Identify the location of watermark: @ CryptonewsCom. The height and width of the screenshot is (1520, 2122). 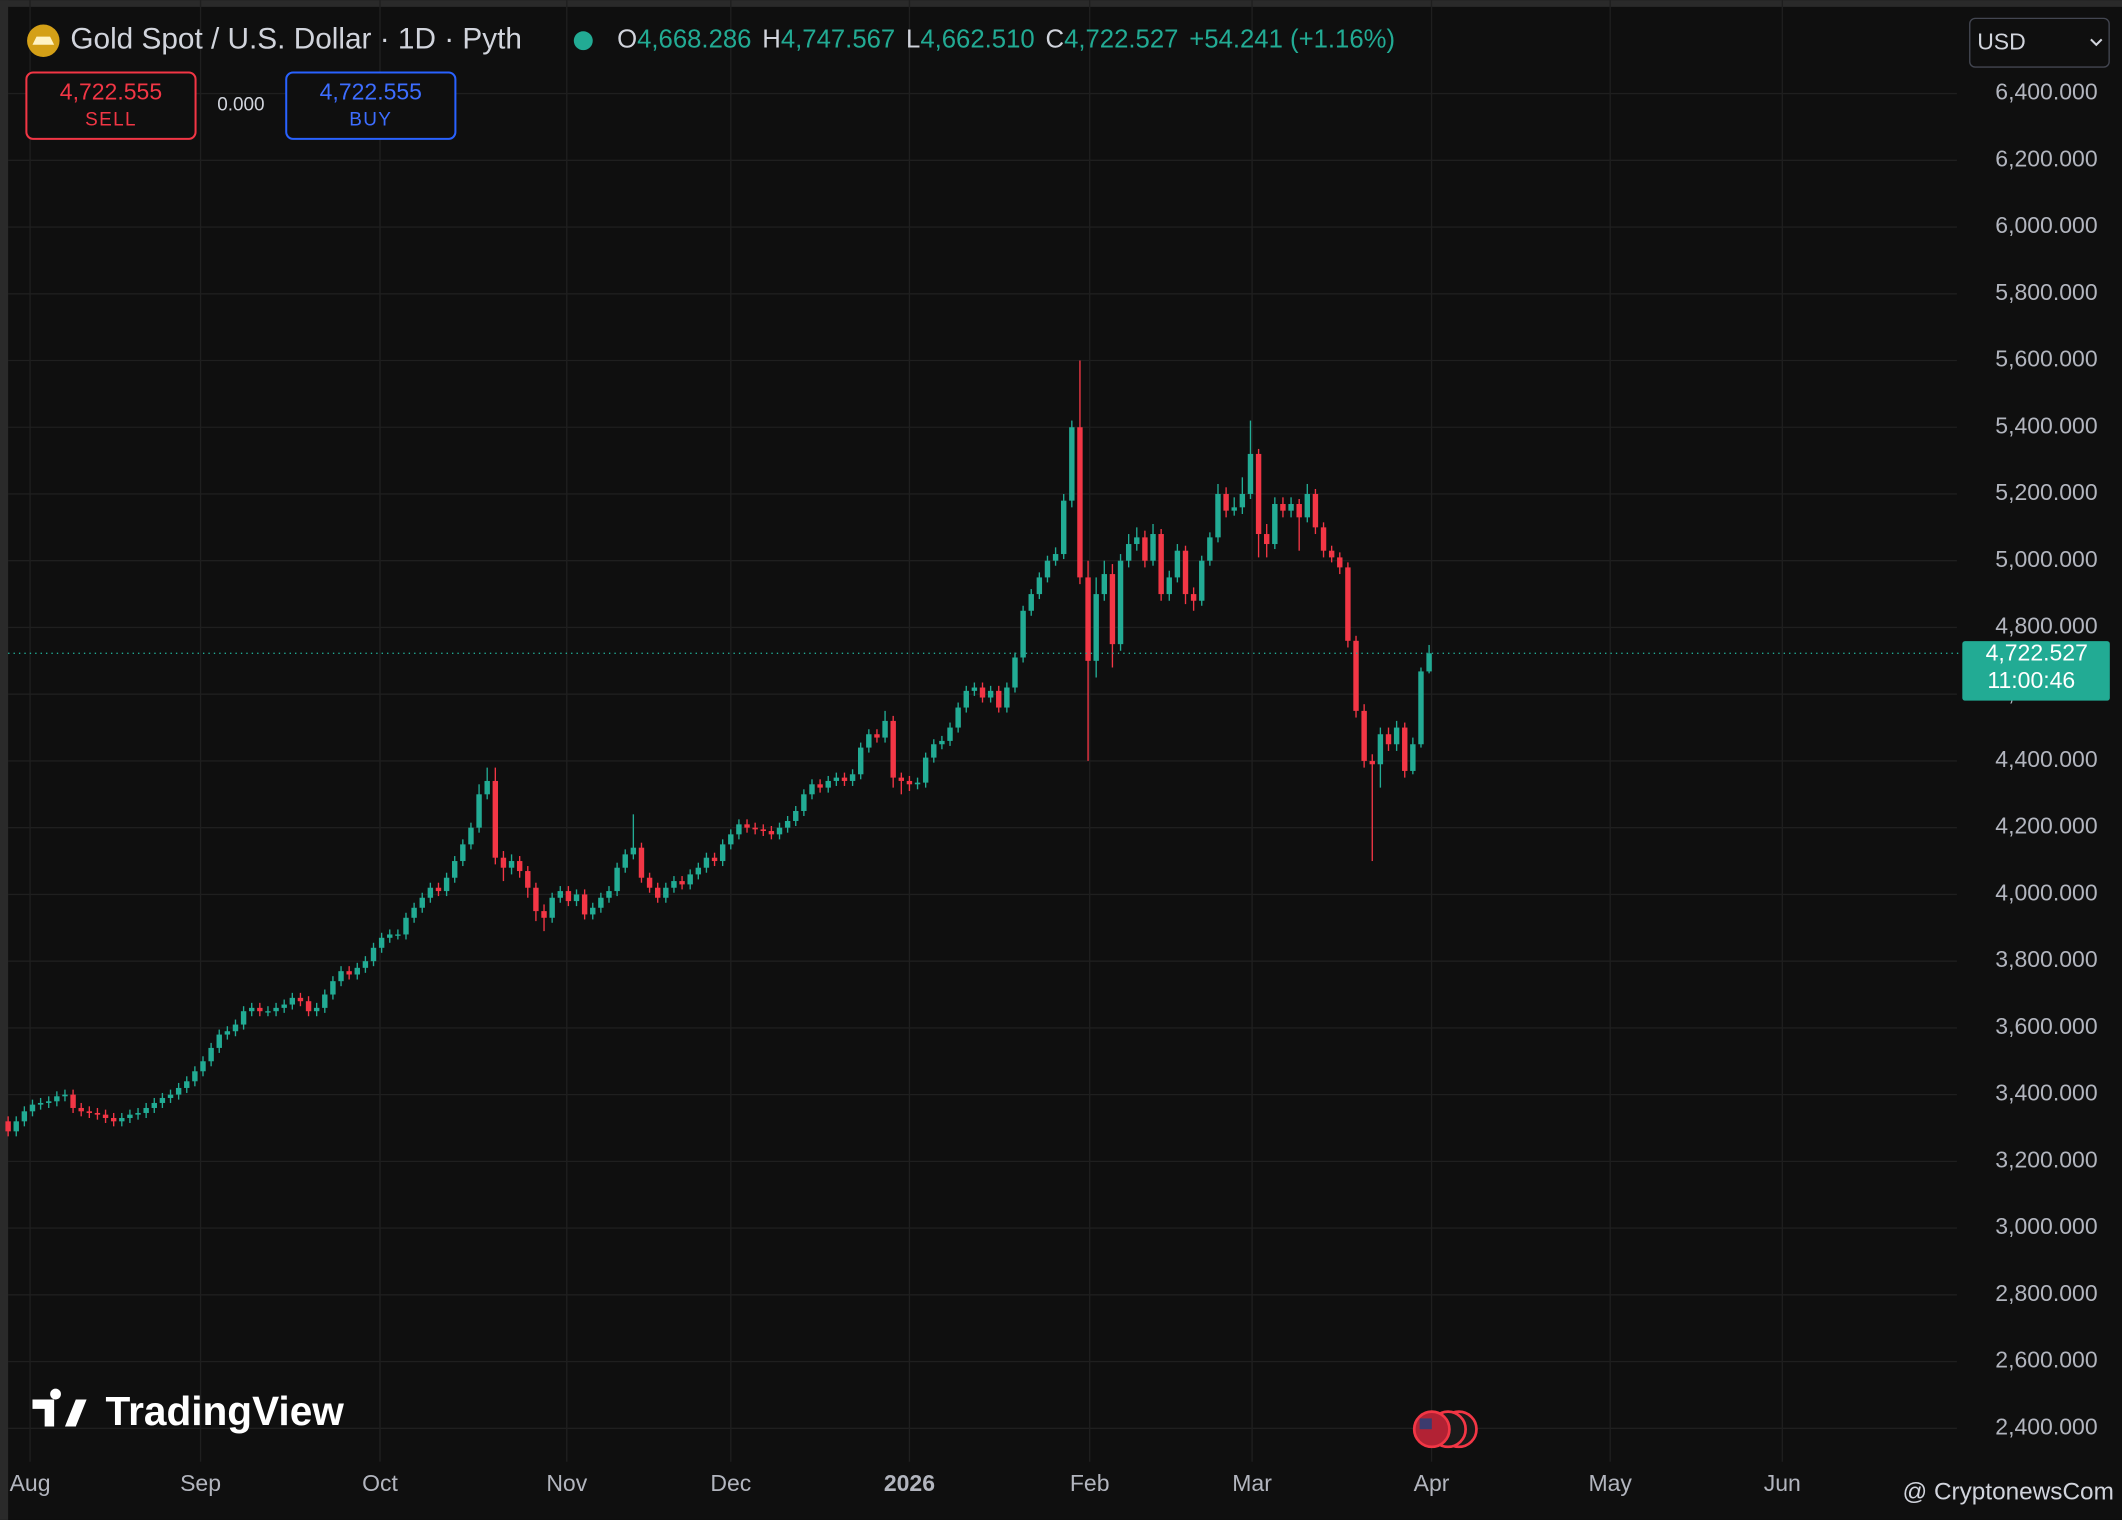
(2007, 1491).